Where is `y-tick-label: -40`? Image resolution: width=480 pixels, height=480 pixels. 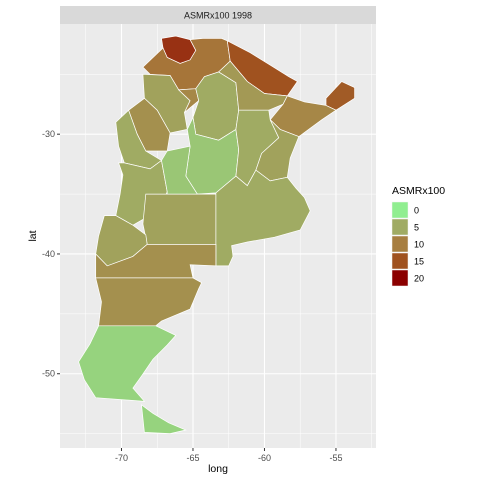
y-tick-label: -40 is located at coordinates (48, 254).